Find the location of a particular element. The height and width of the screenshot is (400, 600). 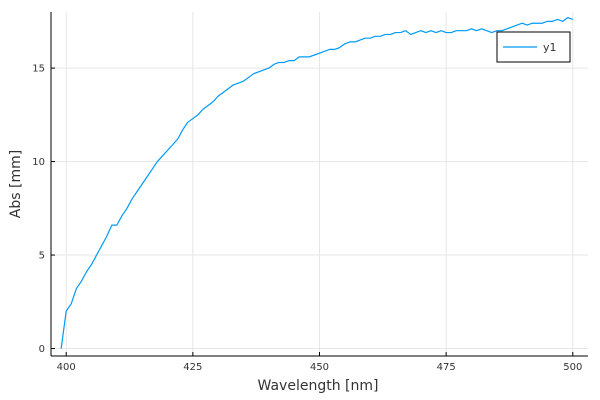

x-tick-label: 450 is located at coordinates (319, 367).